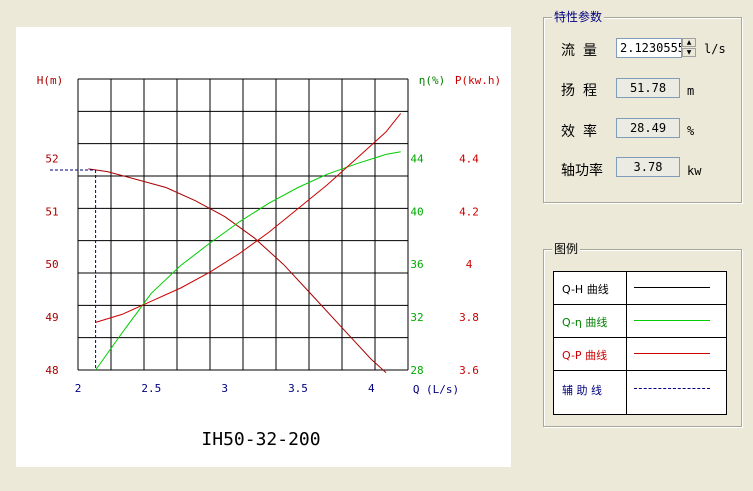 This screenshot has width=753, height=491. I want to click on legend-title: 图例, so click(566, 249).